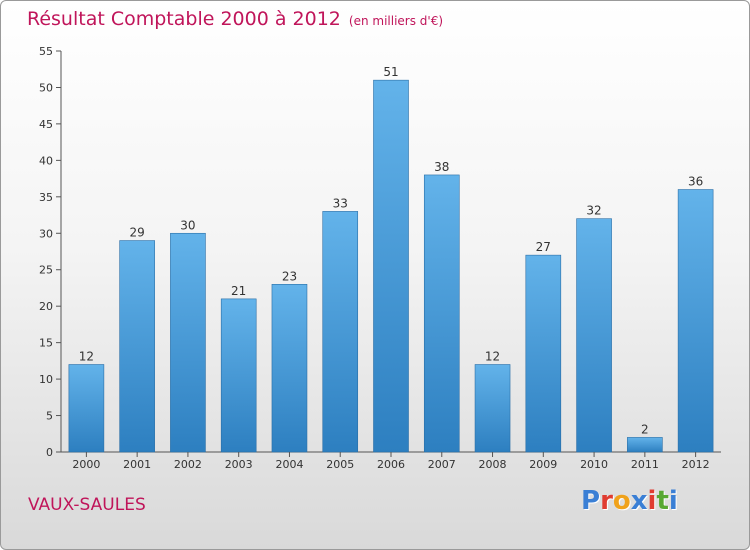  I want to click on data-label: 2, so click(645, 429).